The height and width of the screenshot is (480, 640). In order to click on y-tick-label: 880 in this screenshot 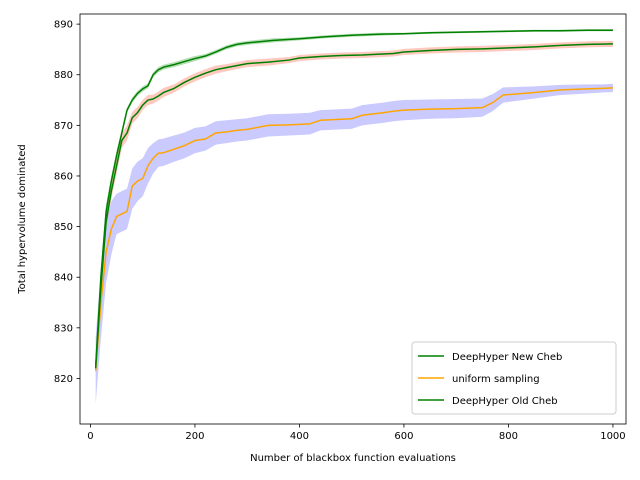, I will do `click(63, 75)`.